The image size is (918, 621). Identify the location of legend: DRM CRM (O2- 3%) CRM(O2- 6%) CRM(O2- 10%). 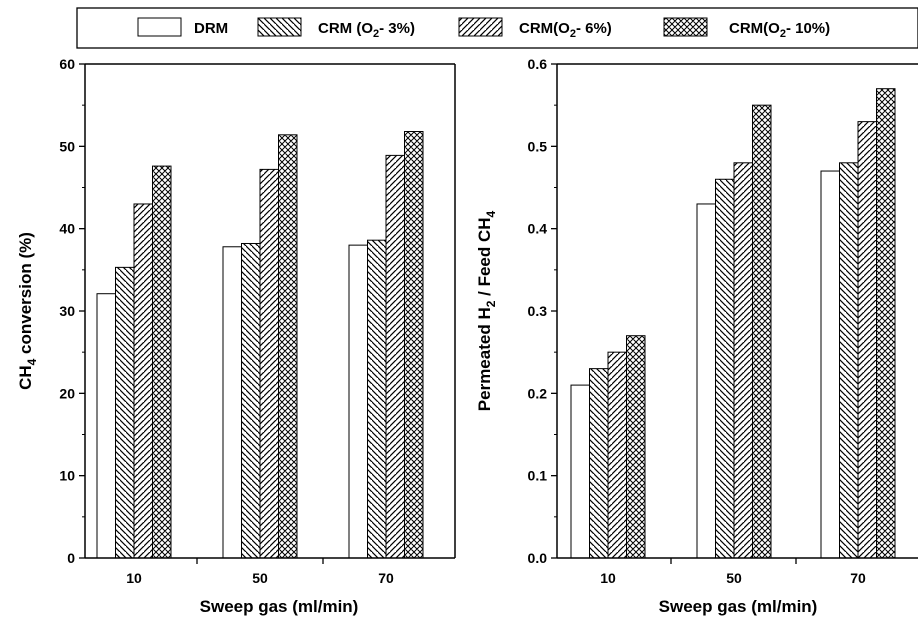
(497, 28).